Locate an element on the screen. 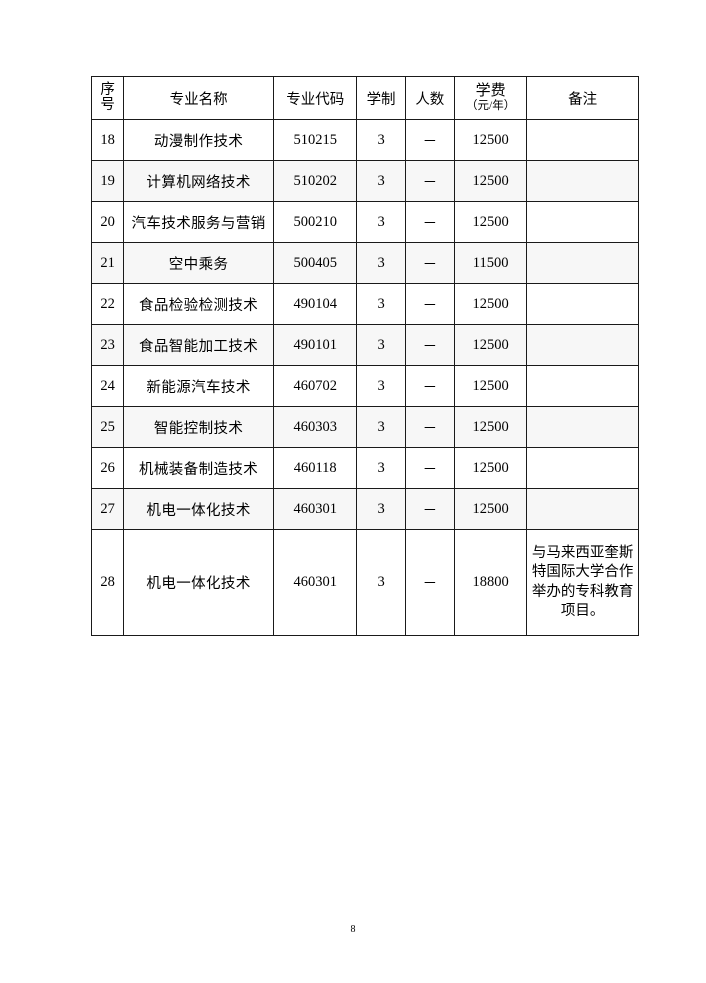 This screenshot has width=706, height=983. cell-name: 计算机网络技术 is located at coordinates (198, 181).